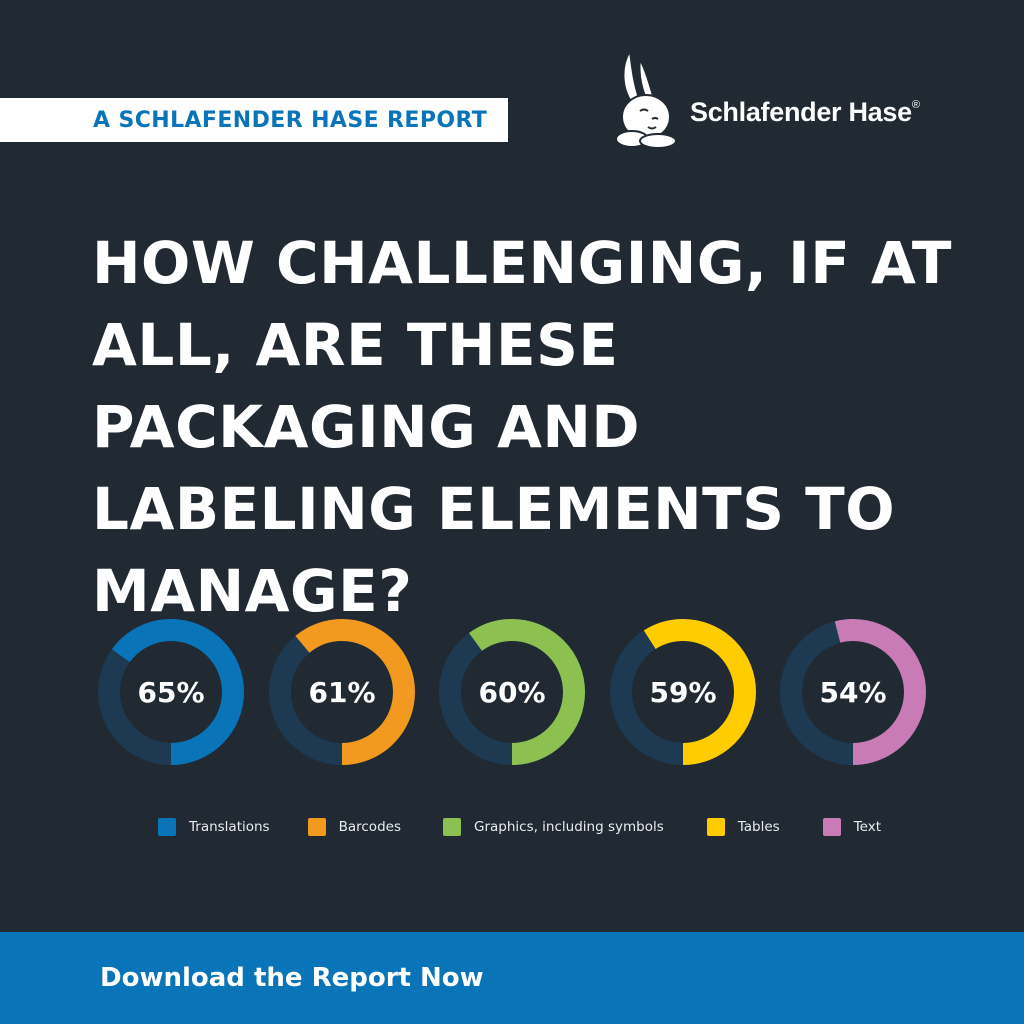 This screenshot has height=1024, width=1024. I want to click on donut-0: 65%, so click(171, 692).